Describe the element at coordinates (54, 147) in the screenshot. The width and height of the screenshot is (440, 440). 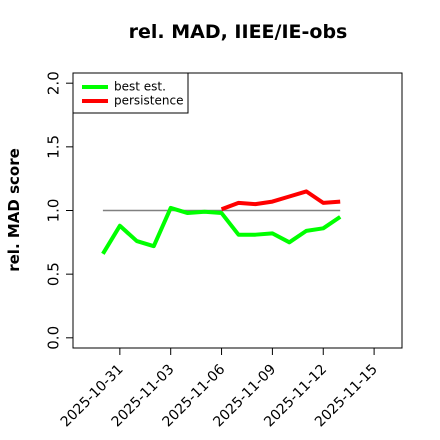
I see `y-tick-label: 1.5` at that location.